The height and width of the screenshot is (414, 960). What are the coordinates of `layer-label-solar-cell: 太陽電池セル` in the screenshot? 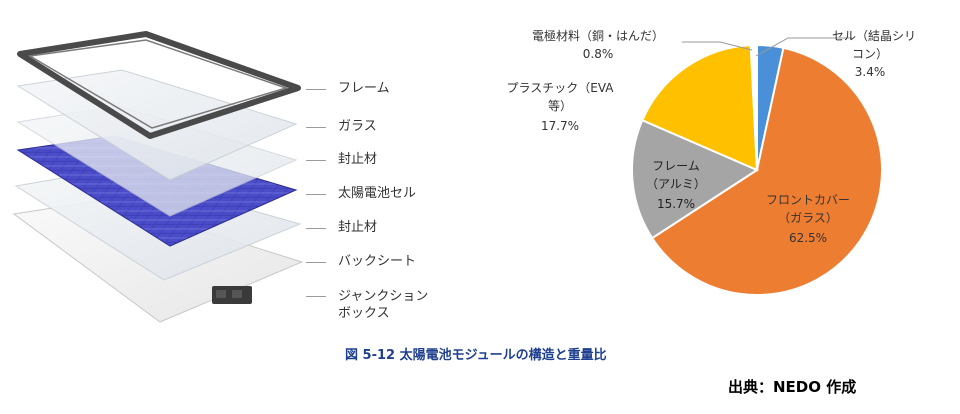 It's located at (377, 193).